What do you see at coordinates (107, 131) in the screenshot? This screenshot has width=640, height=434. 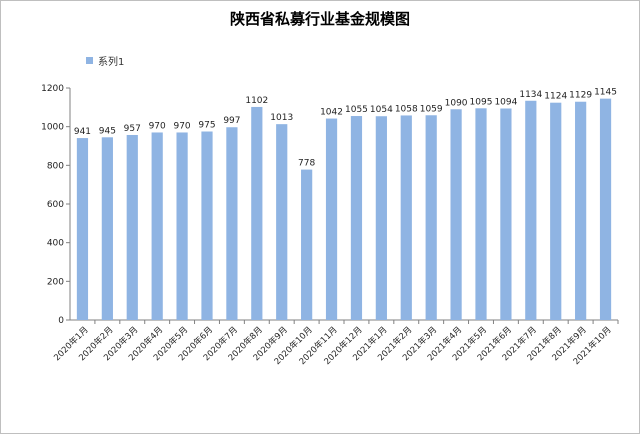 I see `data-label: 945` at bounding box center [107, 131].